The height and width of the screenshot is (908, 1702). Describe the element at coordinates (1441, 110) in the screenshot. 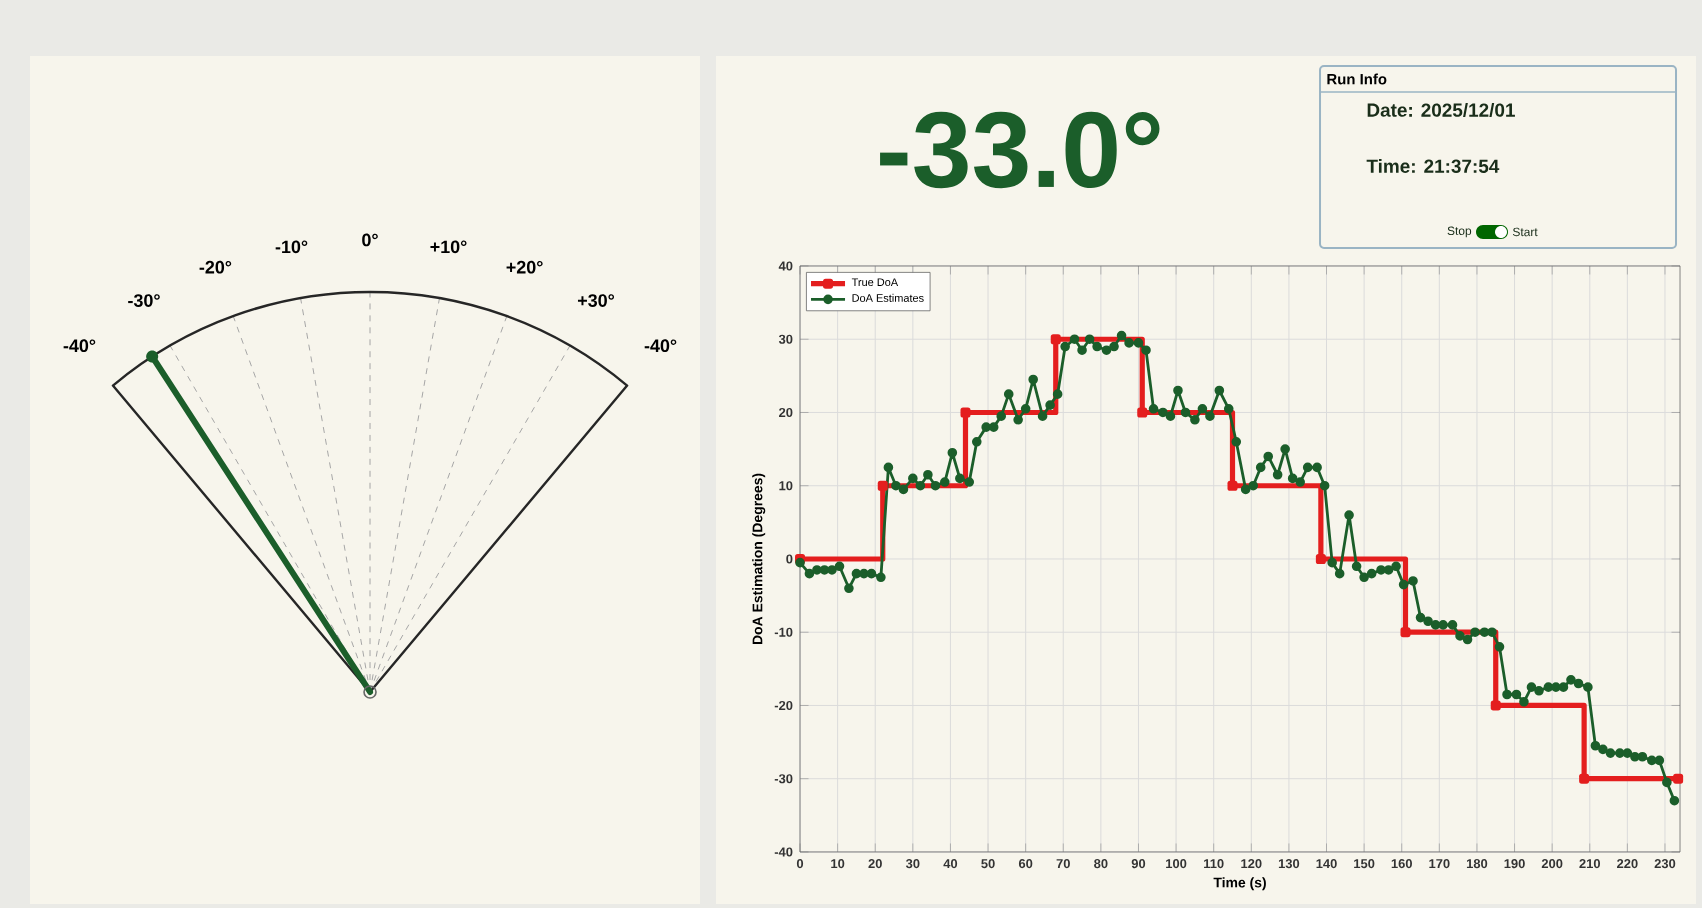

I see `text: Date: 2025/12/01` at that location.